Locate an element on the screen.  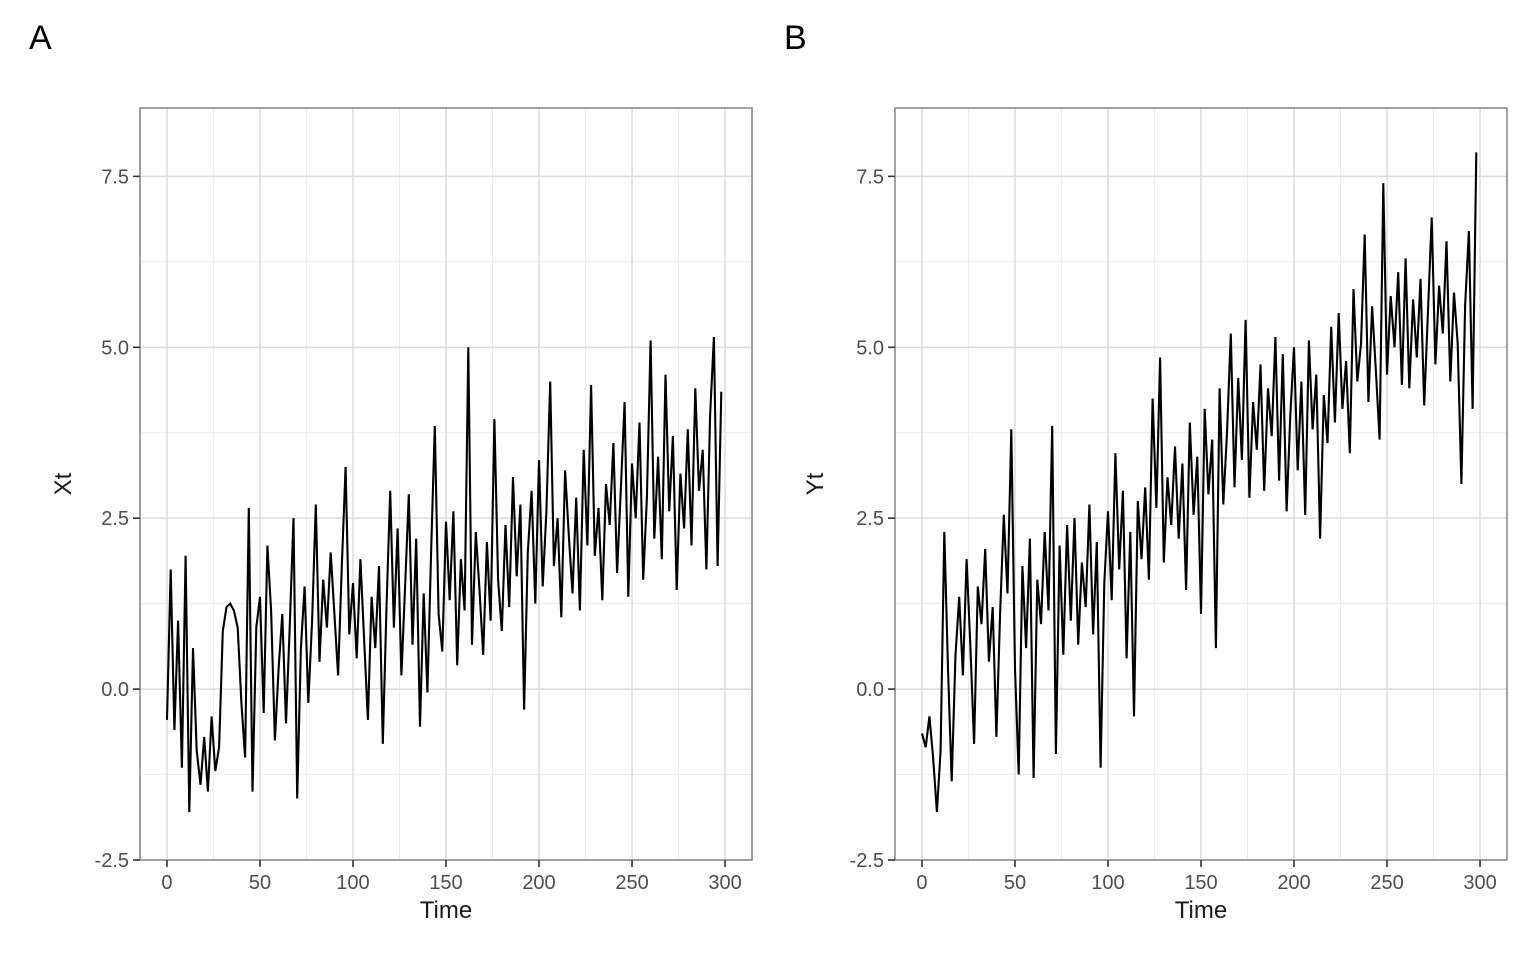
panel-tag-b: B is located at coordinates (795, 38).